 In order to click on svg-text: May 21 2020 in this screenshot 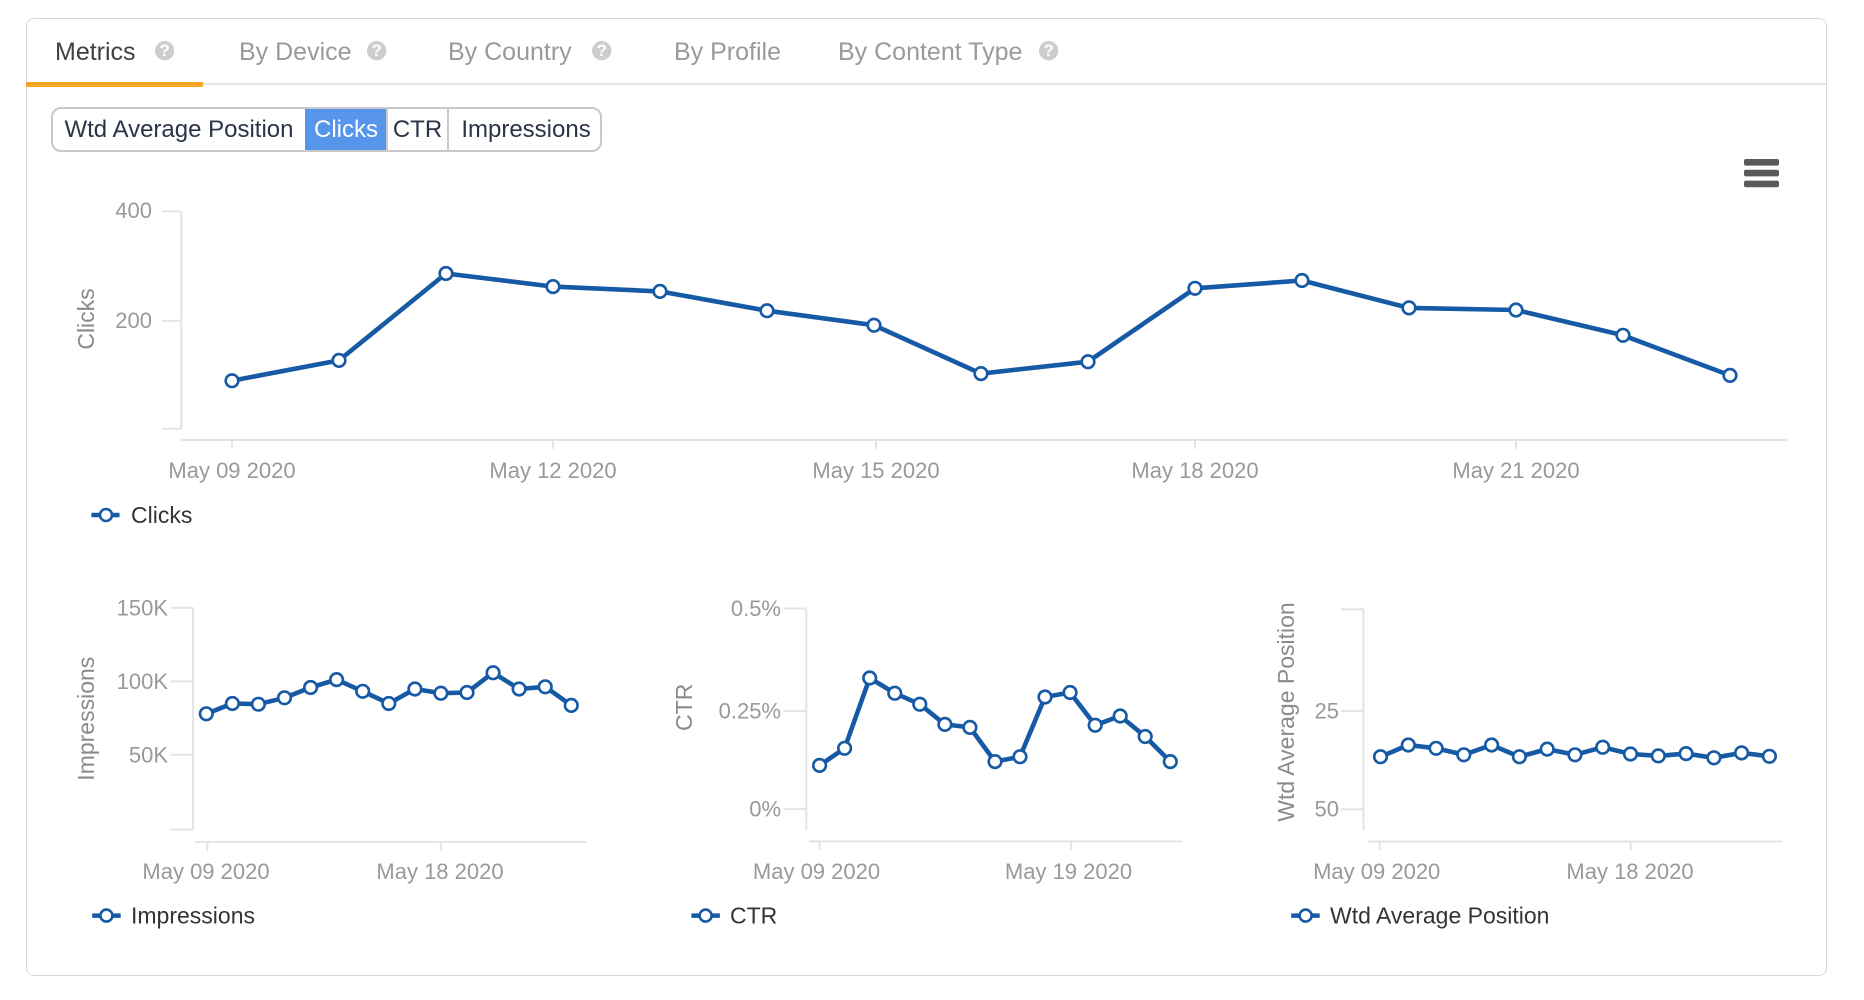, I will do `click(1515, 470)`.